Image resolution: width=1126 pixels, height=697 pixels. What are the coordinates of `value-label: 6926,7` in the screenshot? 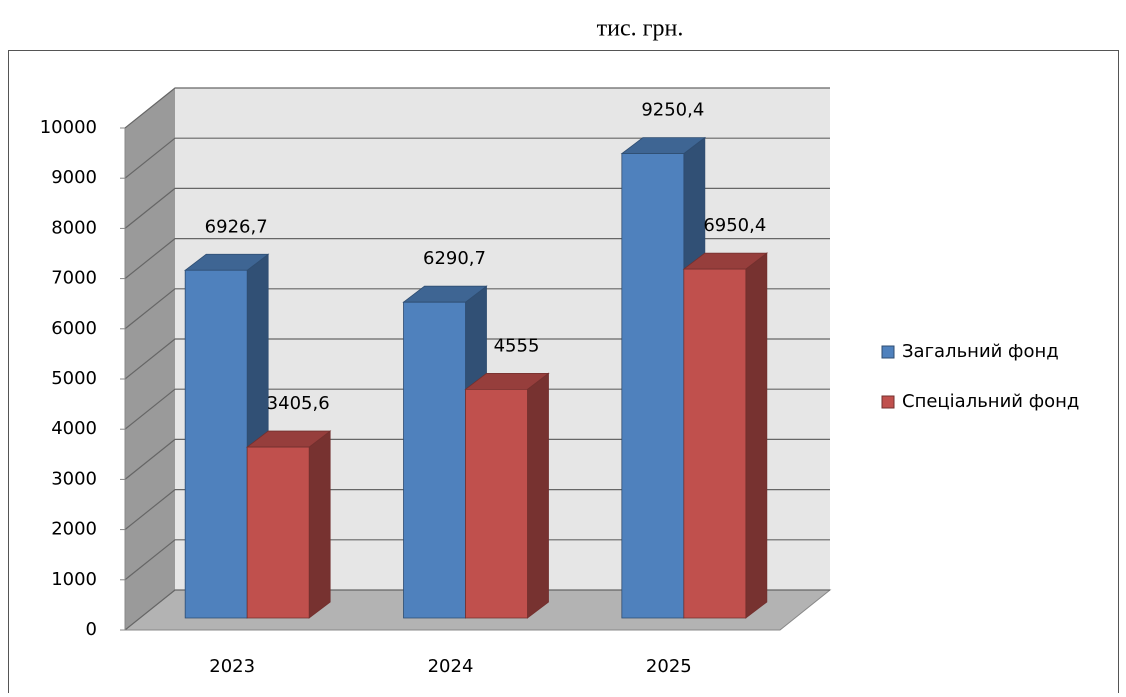 It's located at (236, 226).